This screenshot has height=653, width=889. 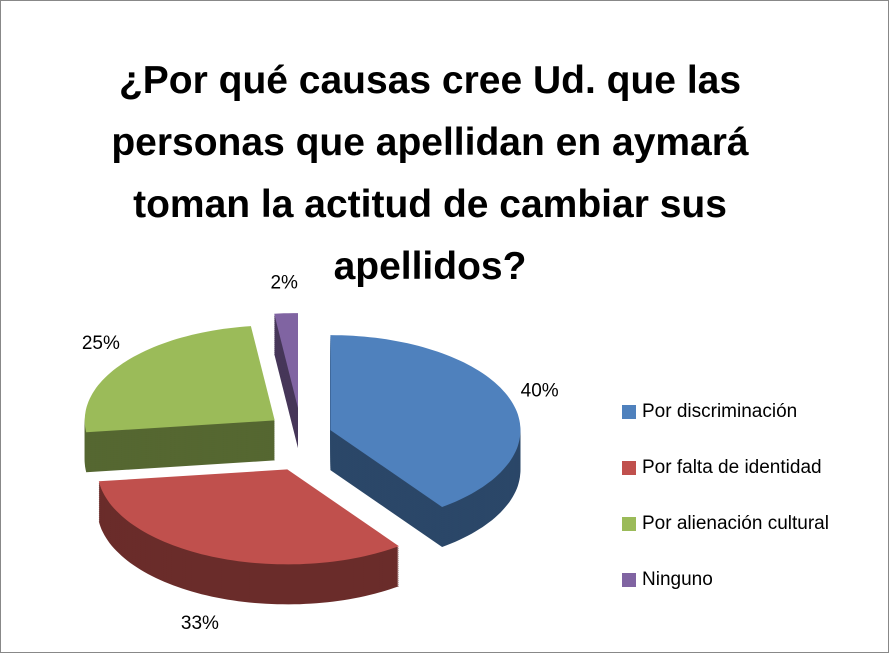 I want to click on legend-label: Por discriminación, so click(x=719, y=411).